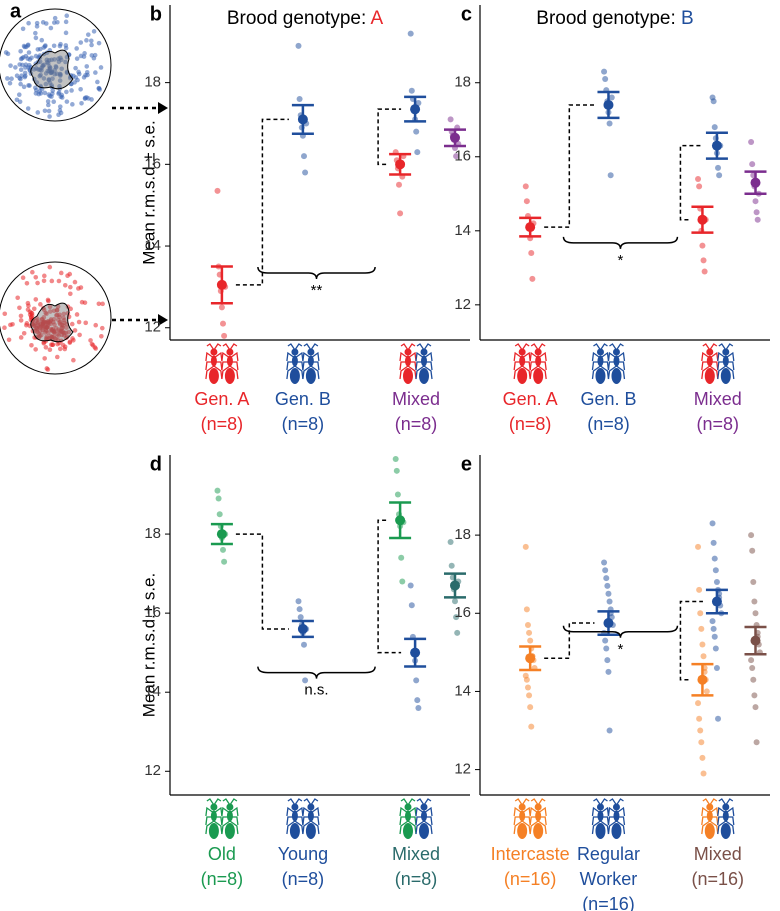 The image size is (780, 911). What do you see at coordinates (316, 690) in the screenshot?
I see `significance-label: n.s.` at bounding box center [316, 690].